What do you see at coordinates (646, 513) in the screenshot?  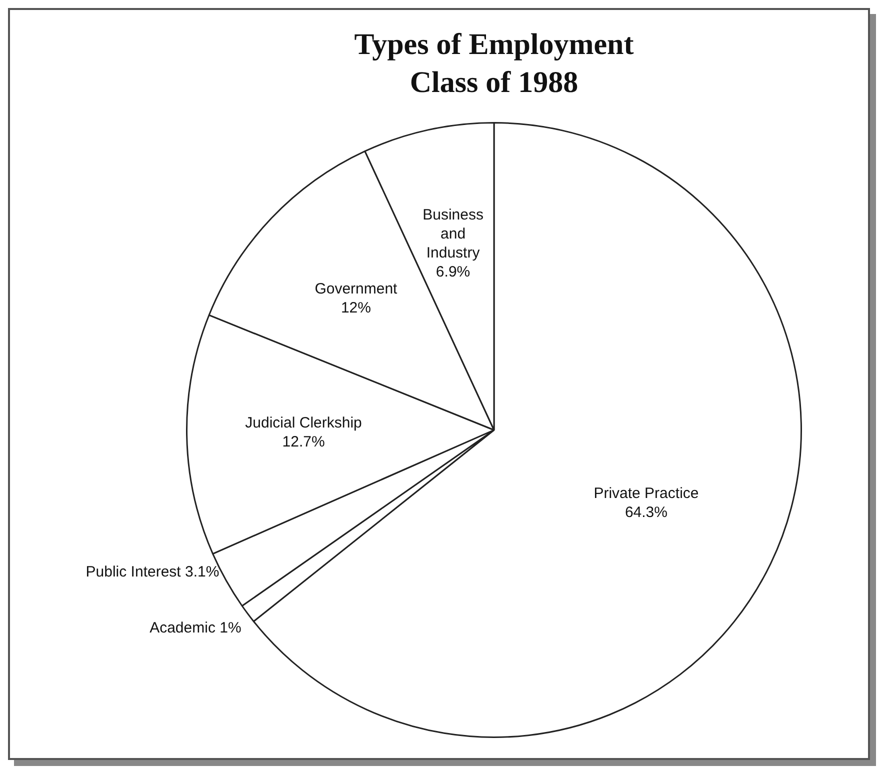 I see `data-label: 64.3%` at bounding box center [646, 513].